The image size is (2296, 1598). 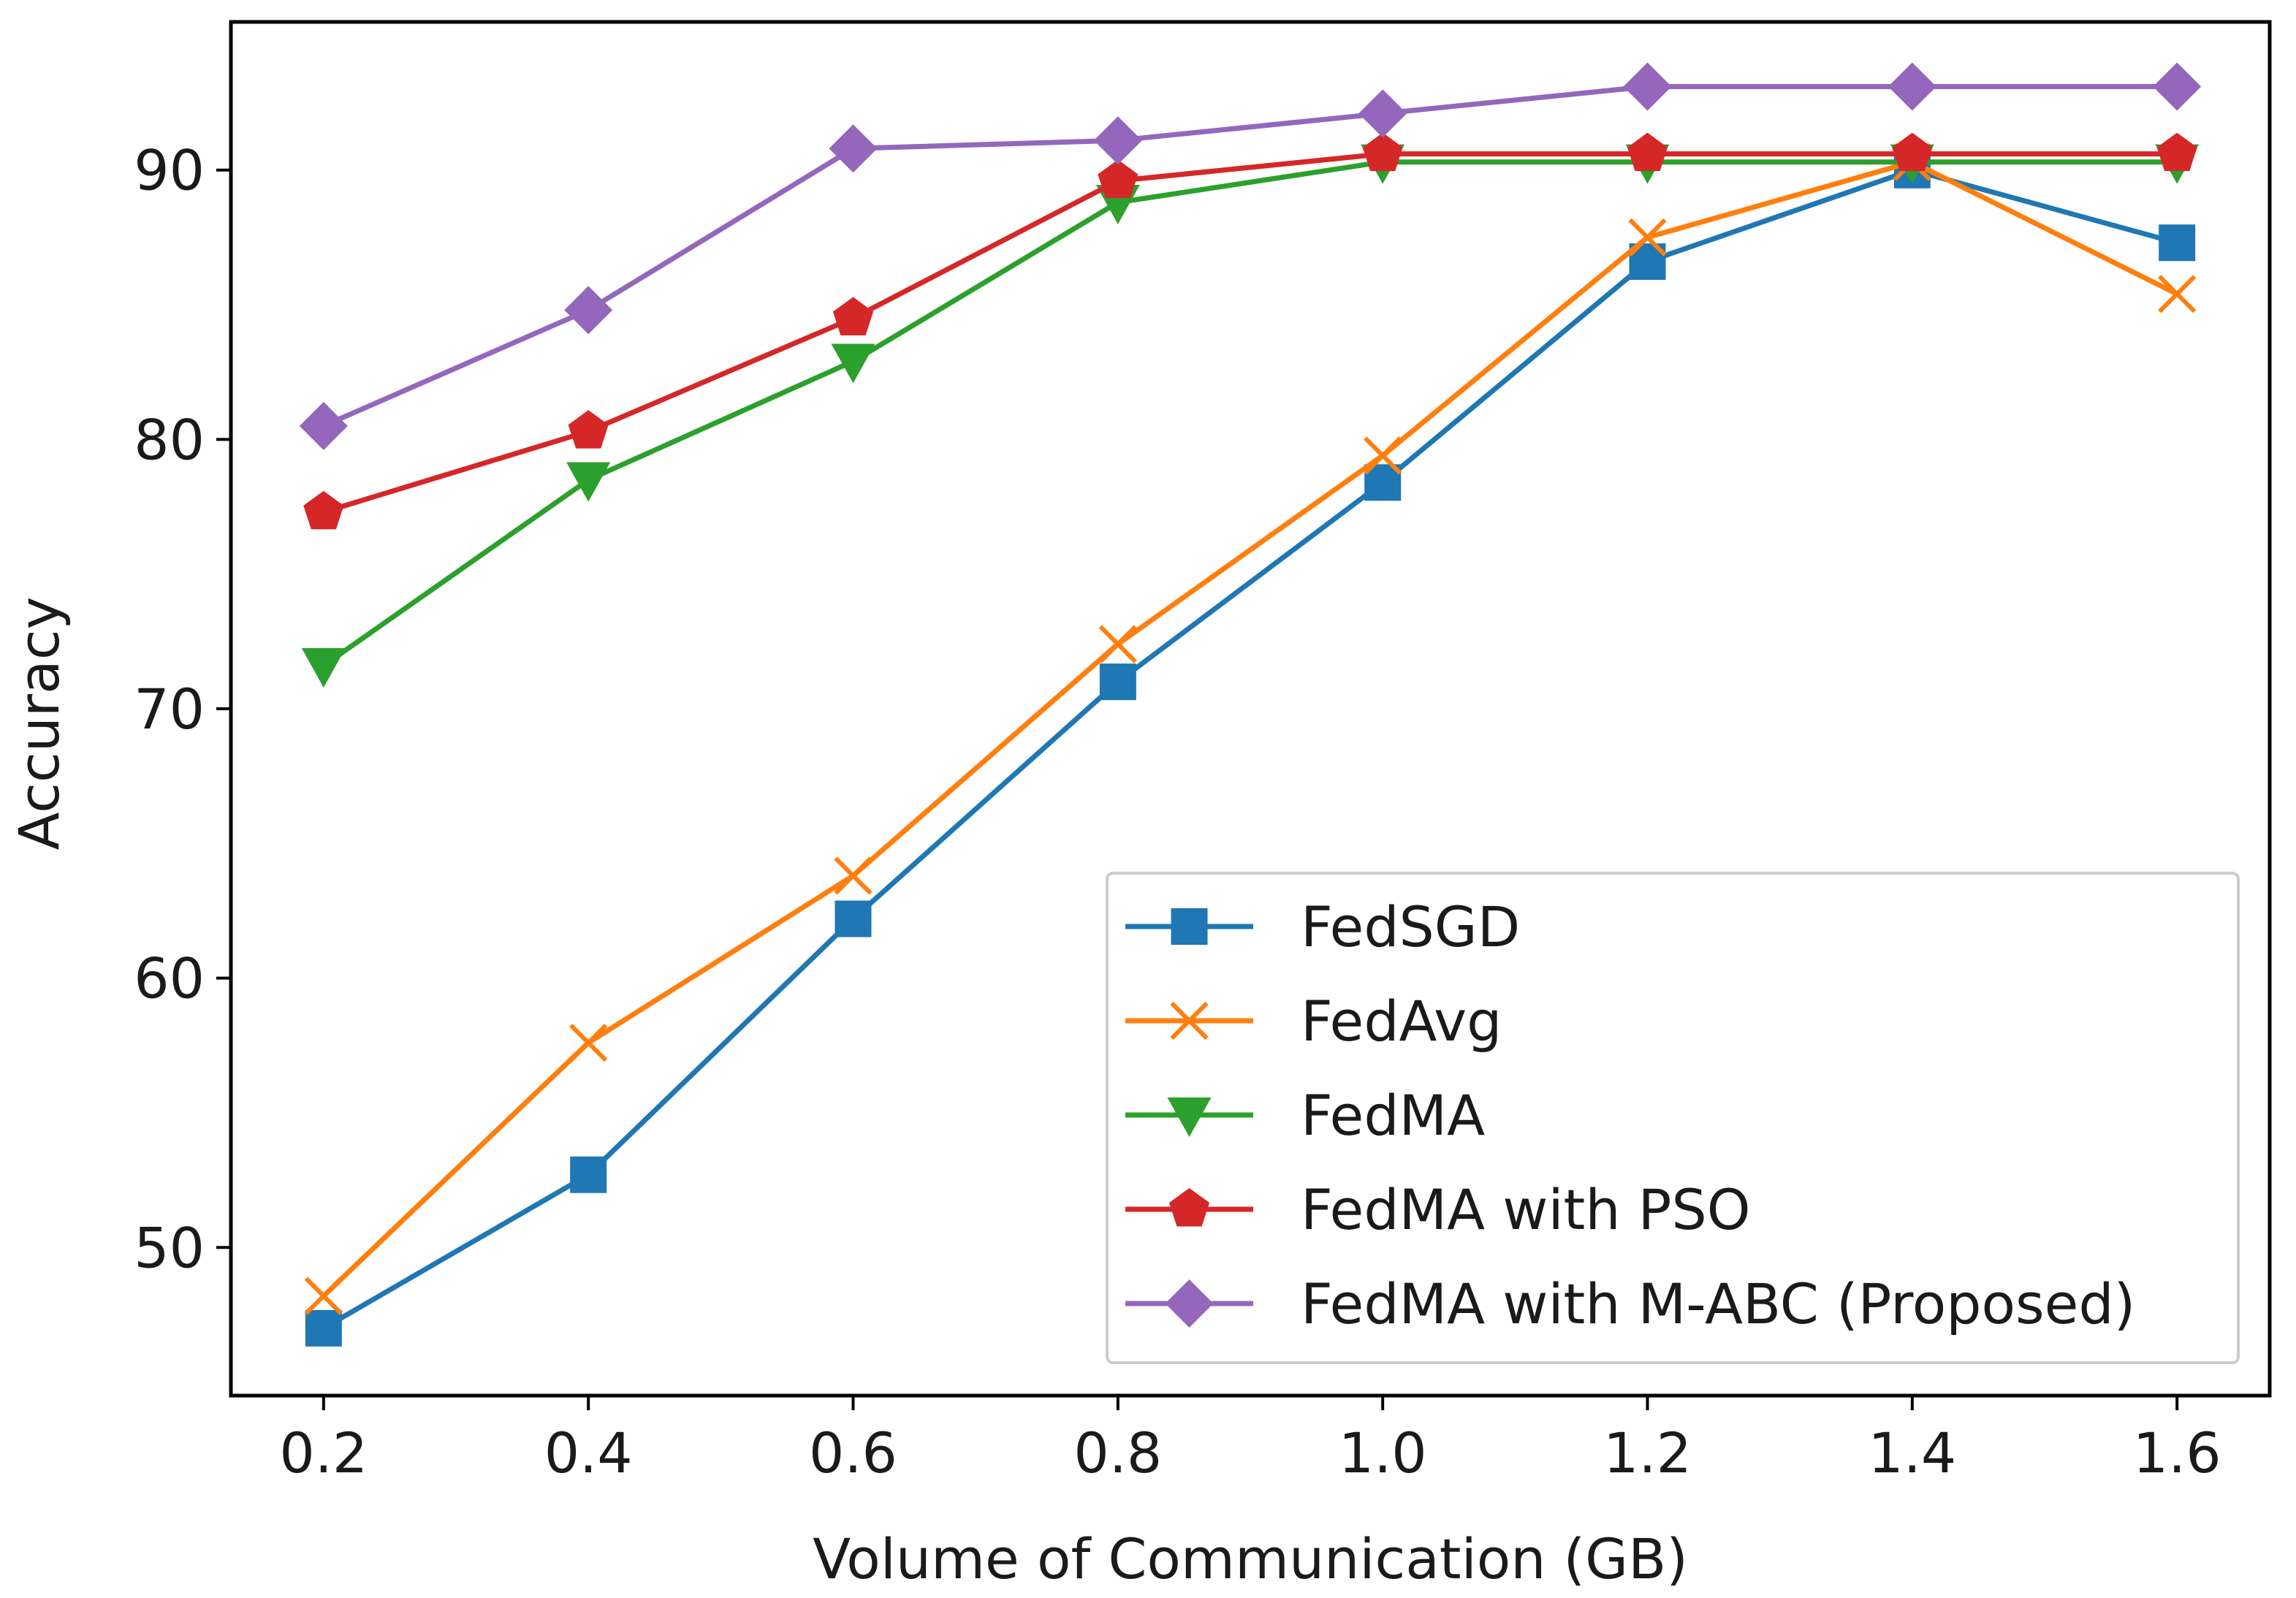 What do you see at coordinates (1117, 1452) in the screenshot?
I see `x-tick-label: 0.8` at bounding box center [1117, 1452].